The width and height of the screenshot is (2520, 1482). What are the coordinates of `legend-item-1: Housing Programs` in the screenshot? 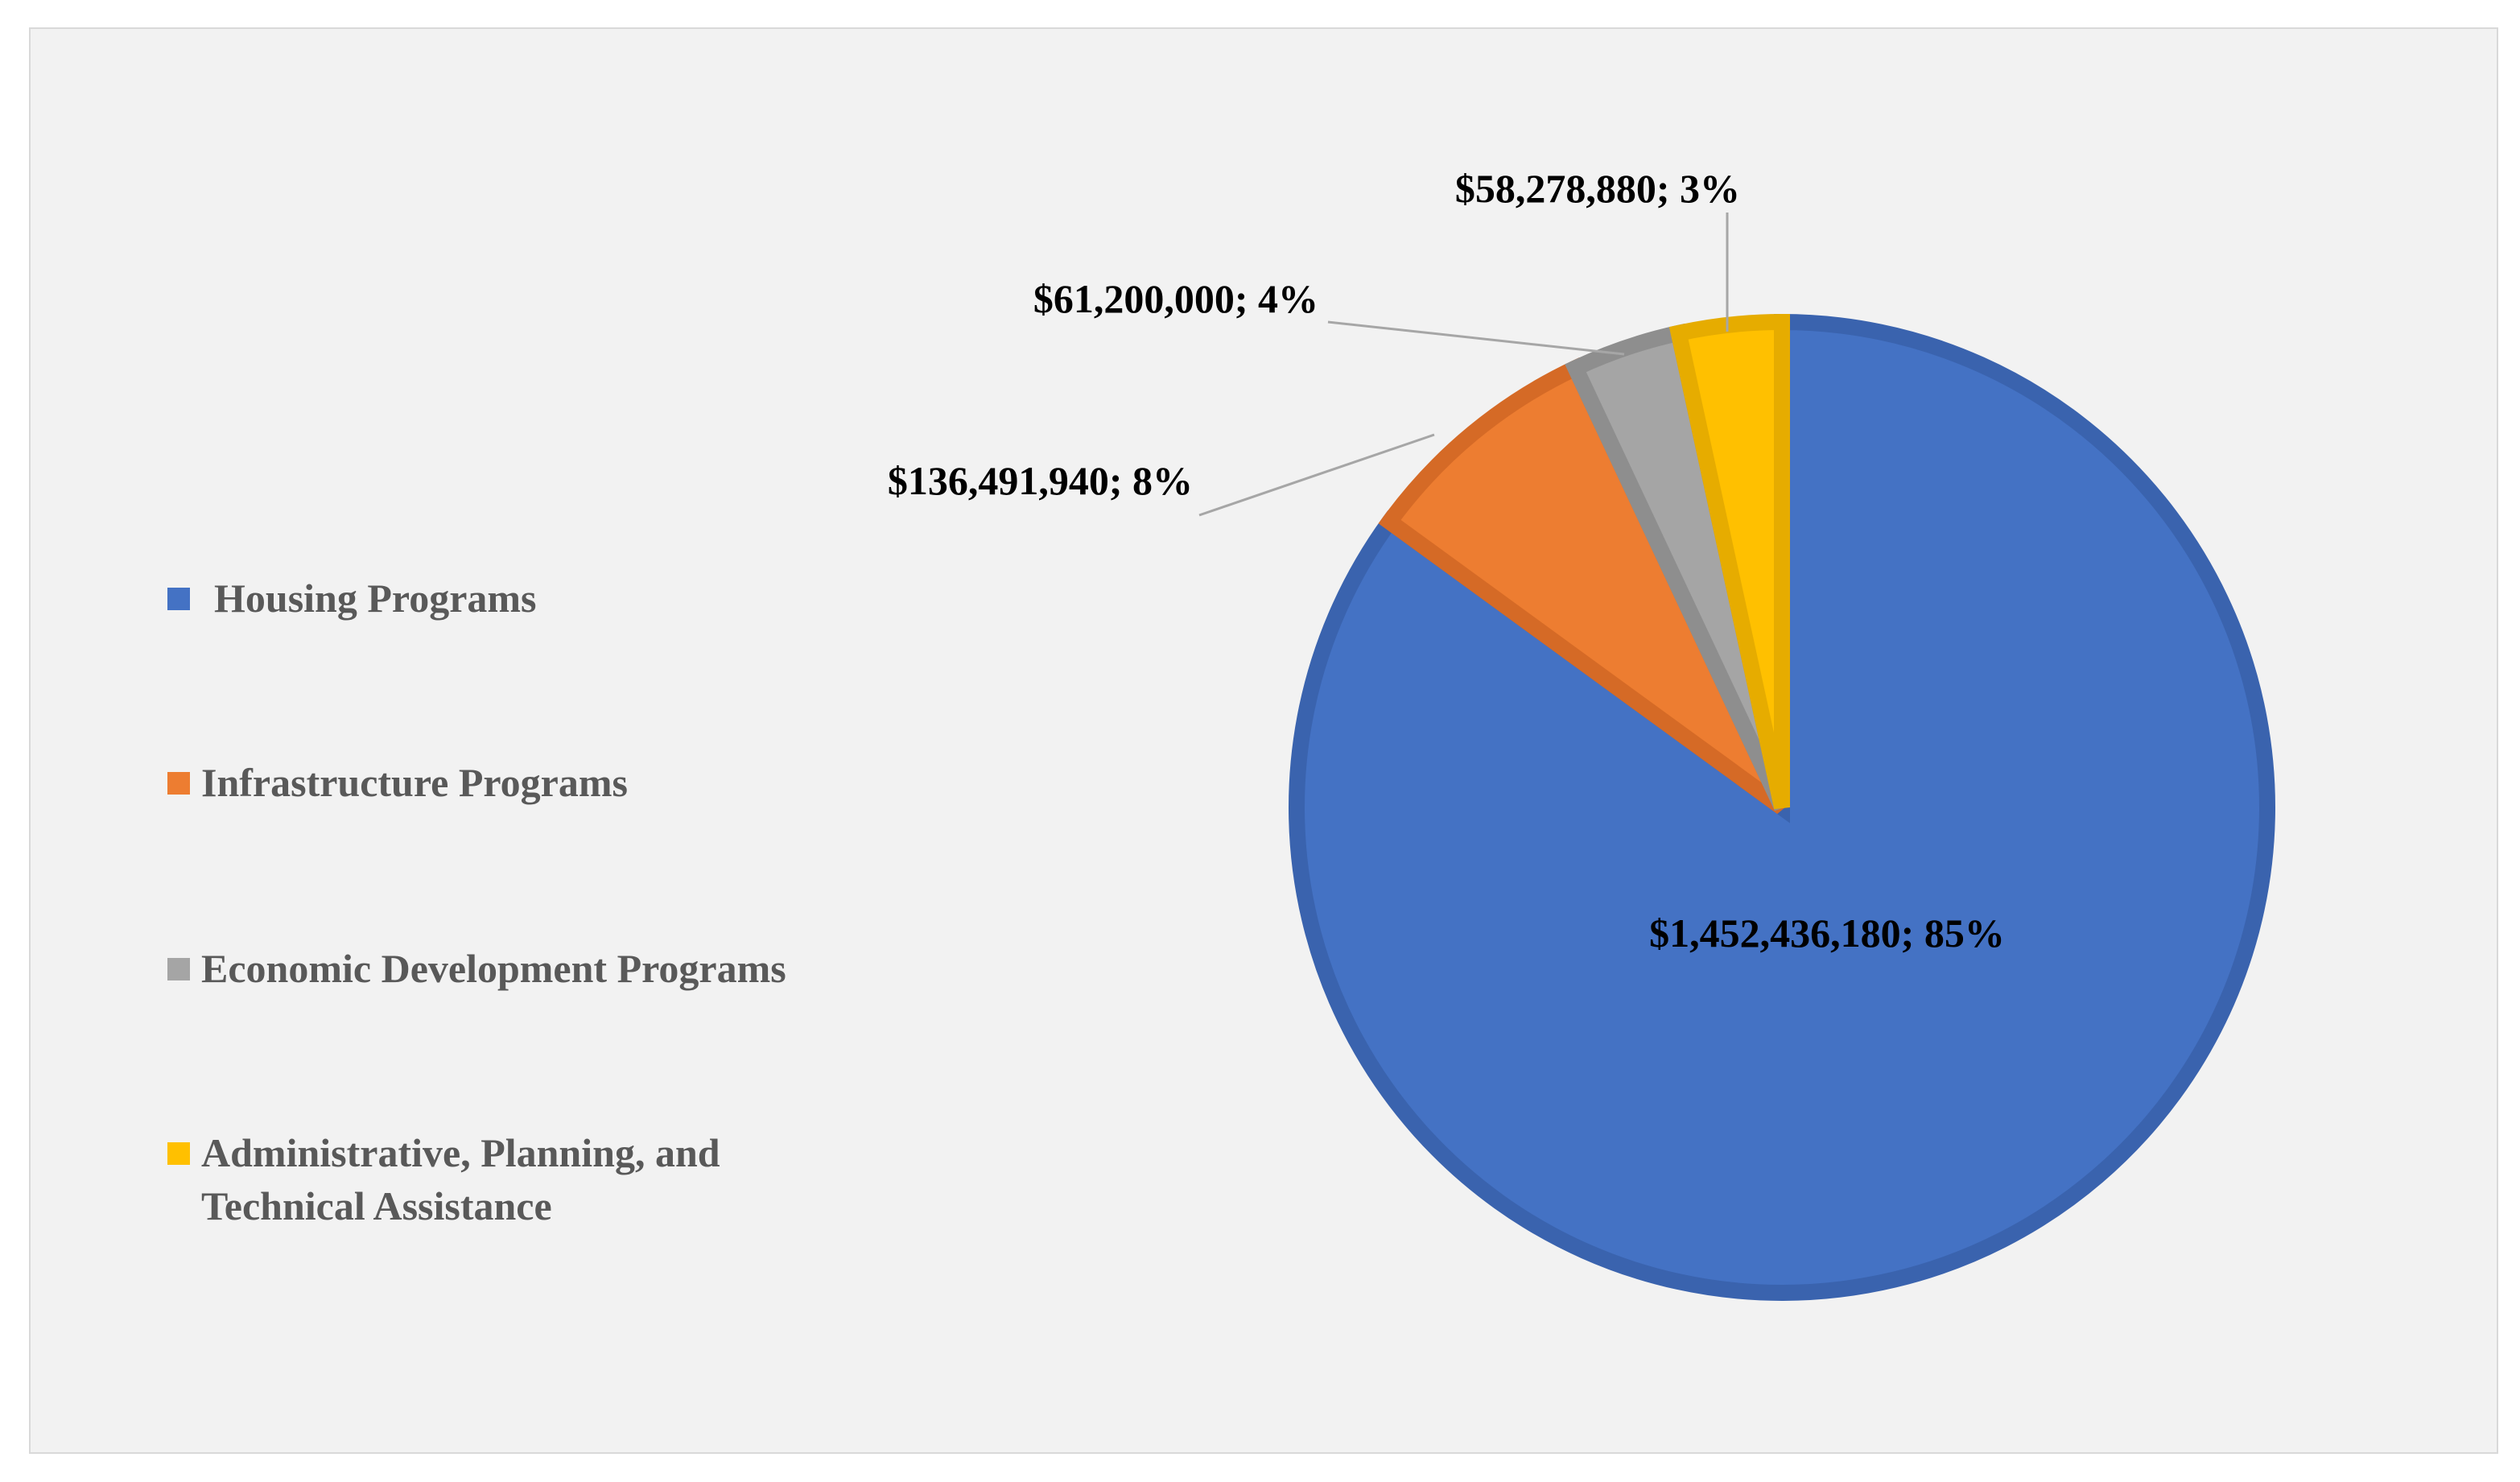 It's located at (352, 598).